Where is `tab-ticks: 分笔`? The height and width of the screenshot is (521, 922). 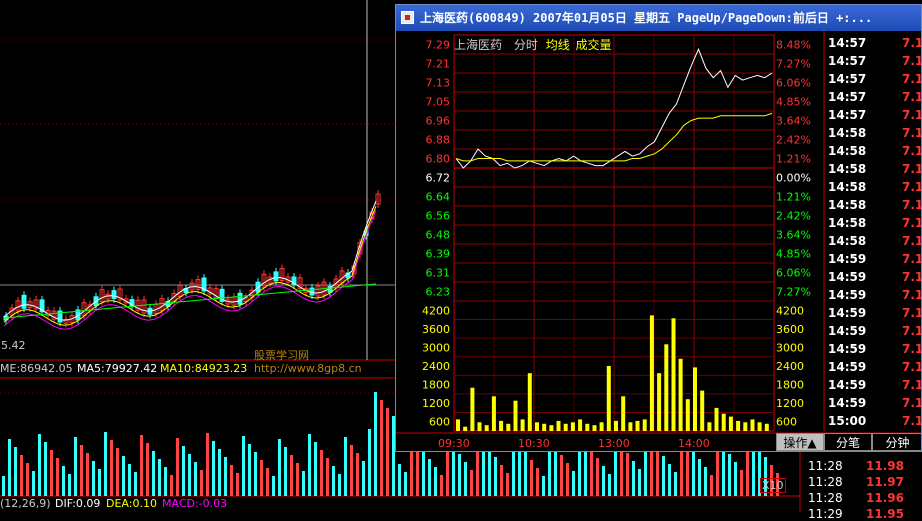 tab-ticks: 分笔 is located at coordinates (848, 442).